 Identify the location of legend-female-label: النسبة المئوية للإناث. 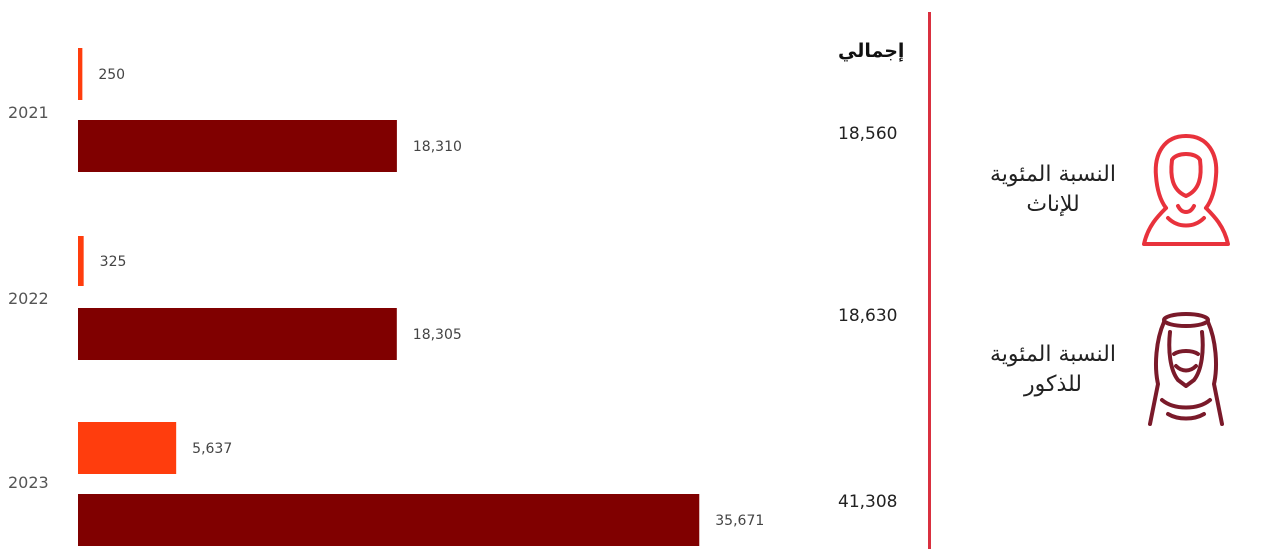
(1053, 189).